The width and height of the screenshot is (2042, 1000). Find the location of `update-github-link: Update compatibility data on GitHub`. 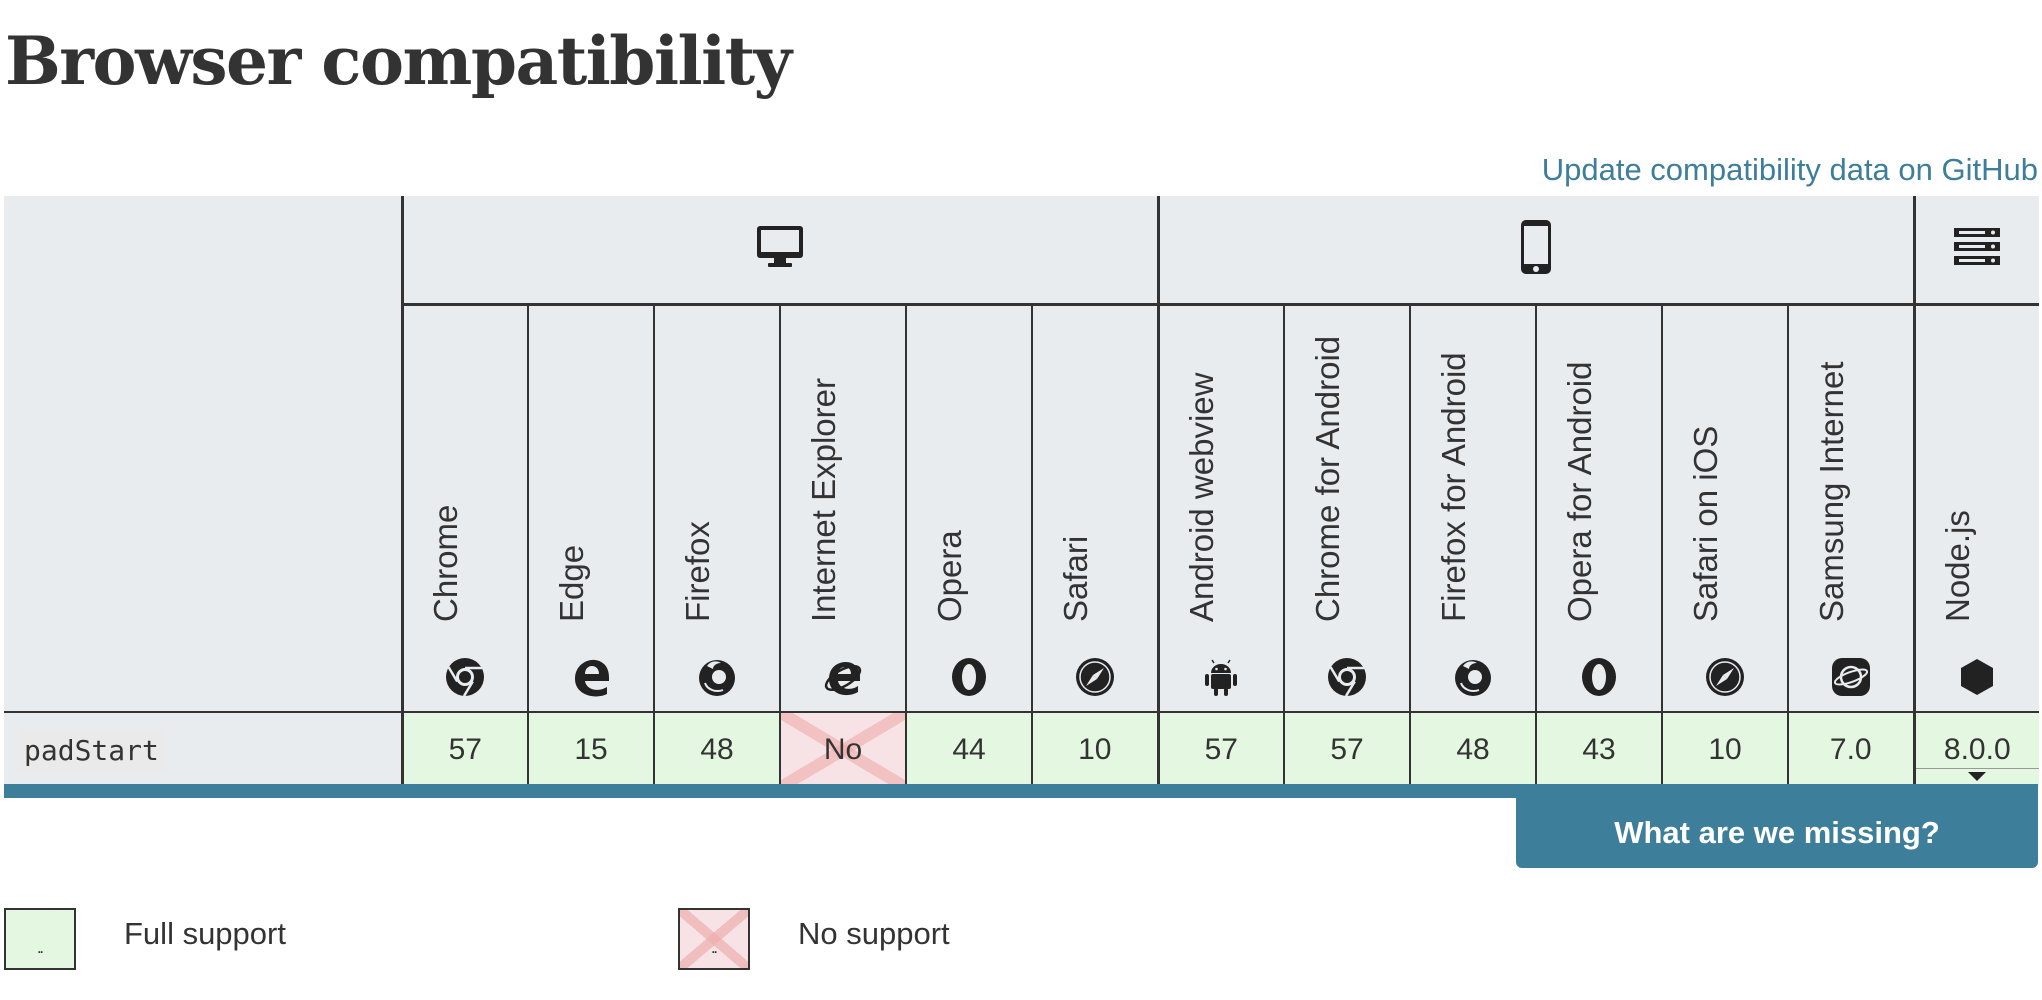

update-github-link: Update compatibility data on GitHub is located at coordinates (1789, 169).